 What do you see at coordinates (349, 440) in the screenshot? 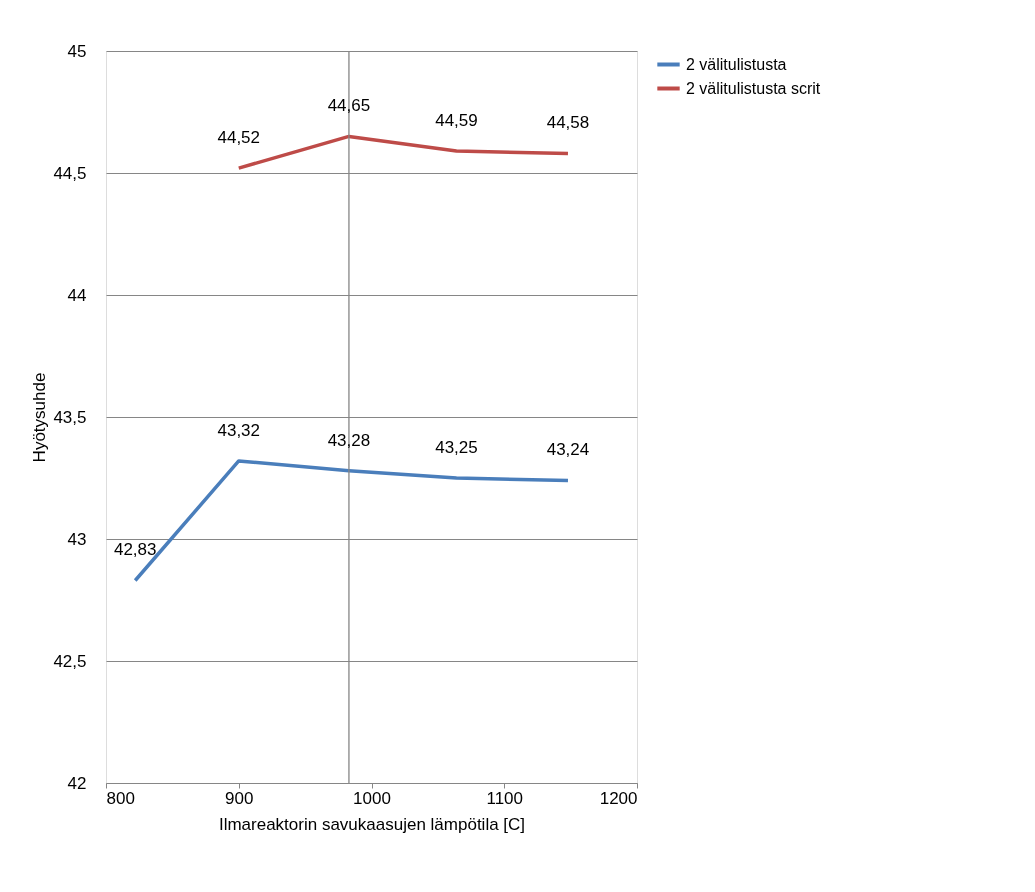
I see `data-label: 43,28` at bounding box center [349, 440].